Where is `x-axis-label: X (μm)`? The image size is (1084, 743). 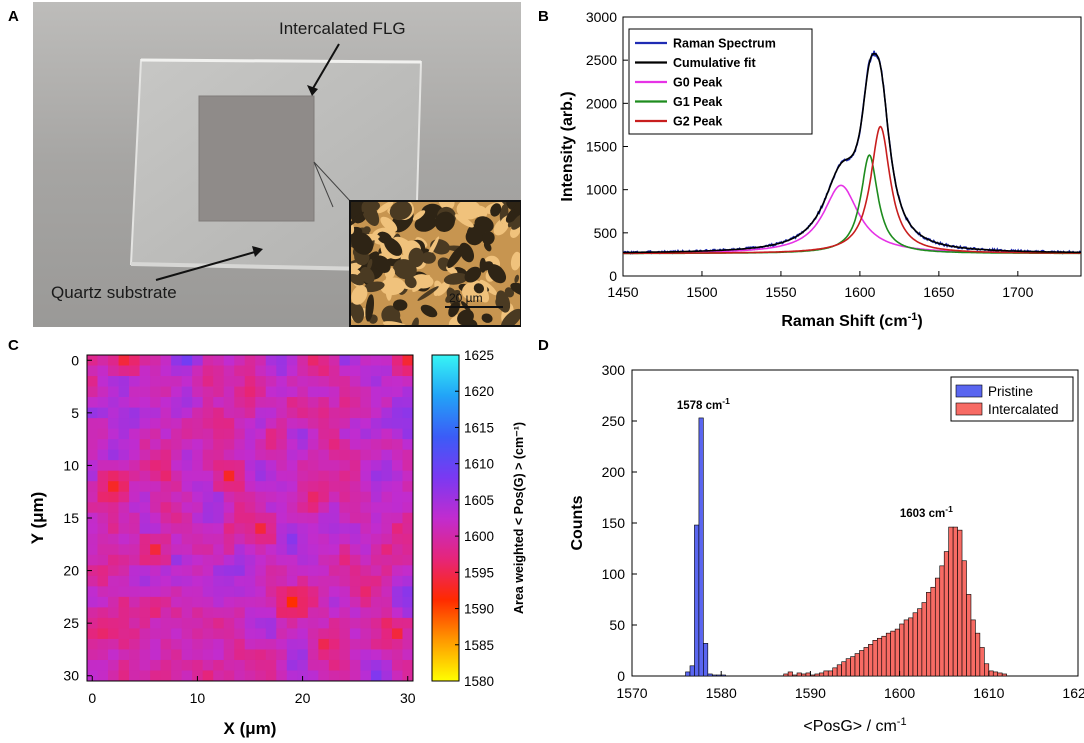
x-axis-label: X (μm) is located at coordinates (250, 728).